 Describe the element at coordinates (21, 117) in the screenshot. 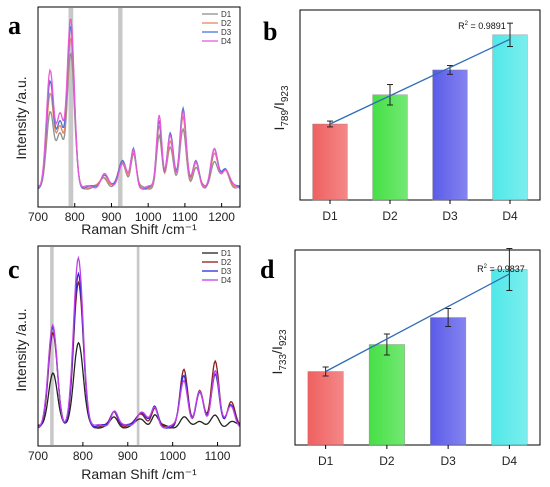

I see `y-axis-label-a: Intensity /a.u.` at that location.